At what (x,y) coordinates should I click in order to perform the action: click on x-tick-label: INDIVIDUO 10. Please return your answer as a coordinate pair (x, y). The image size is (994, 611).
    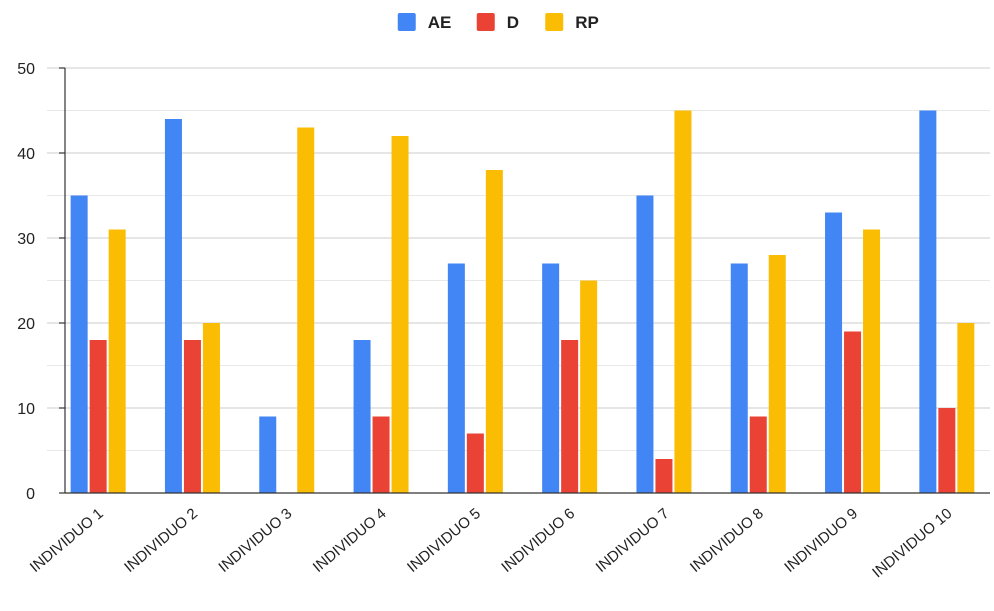
    Looking at the image, I should click on (912, 543).